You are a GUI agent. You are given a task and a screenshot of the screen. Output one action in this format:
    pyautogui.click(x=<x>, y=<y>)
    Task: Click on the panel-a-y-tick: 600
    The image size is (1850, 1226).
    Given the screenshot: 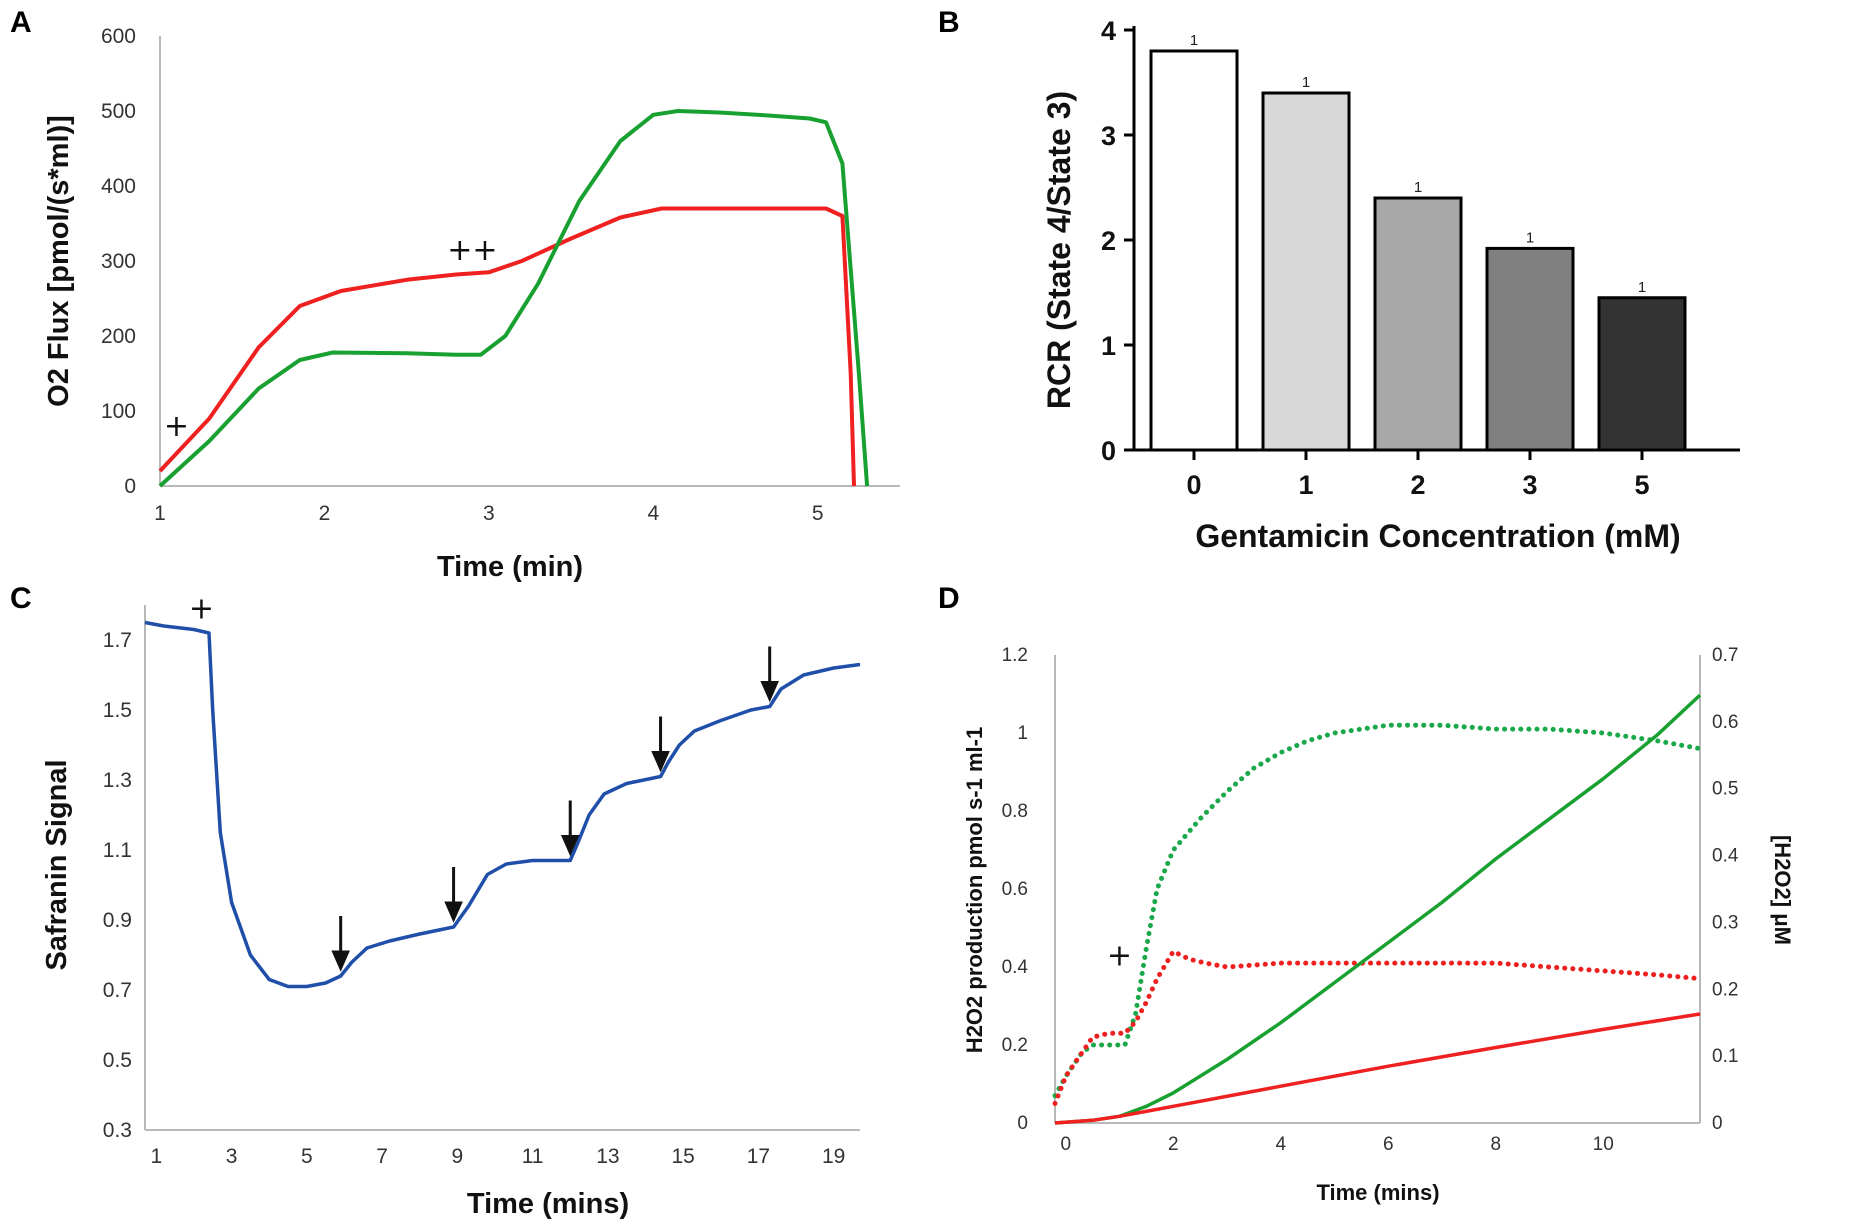 What is the action you would take?
    pyautogui.click(x=118, y=36)
    